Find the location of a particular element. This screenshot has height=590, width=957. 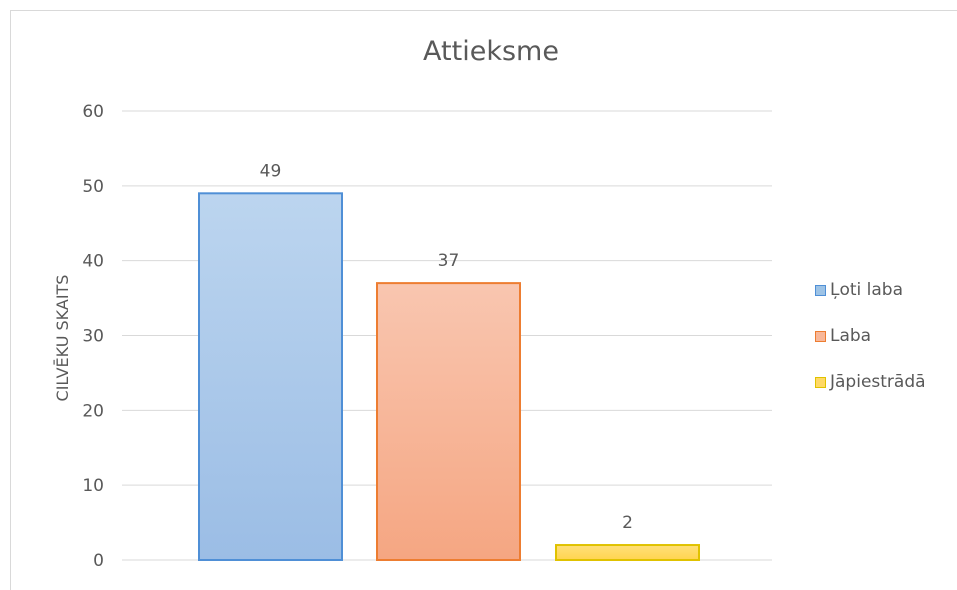

legend-item: Jāpiestrādā is located at coordinates (870, 382).